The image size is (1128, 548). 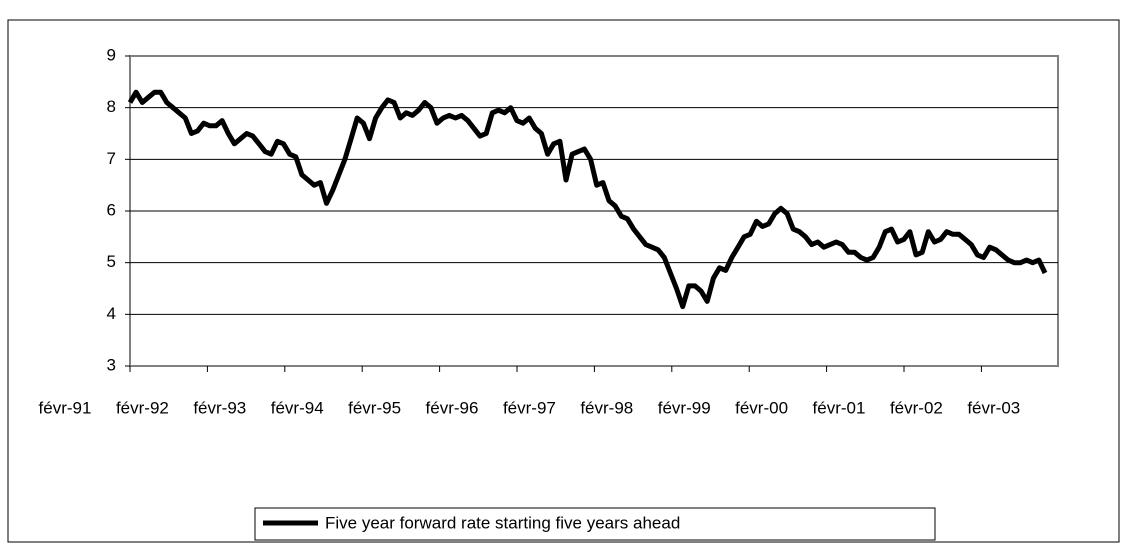 What do you see at coordinates (111, 313) in the screenshot?
I see `y-tick-label: 4` at bounding box center [111, 313].